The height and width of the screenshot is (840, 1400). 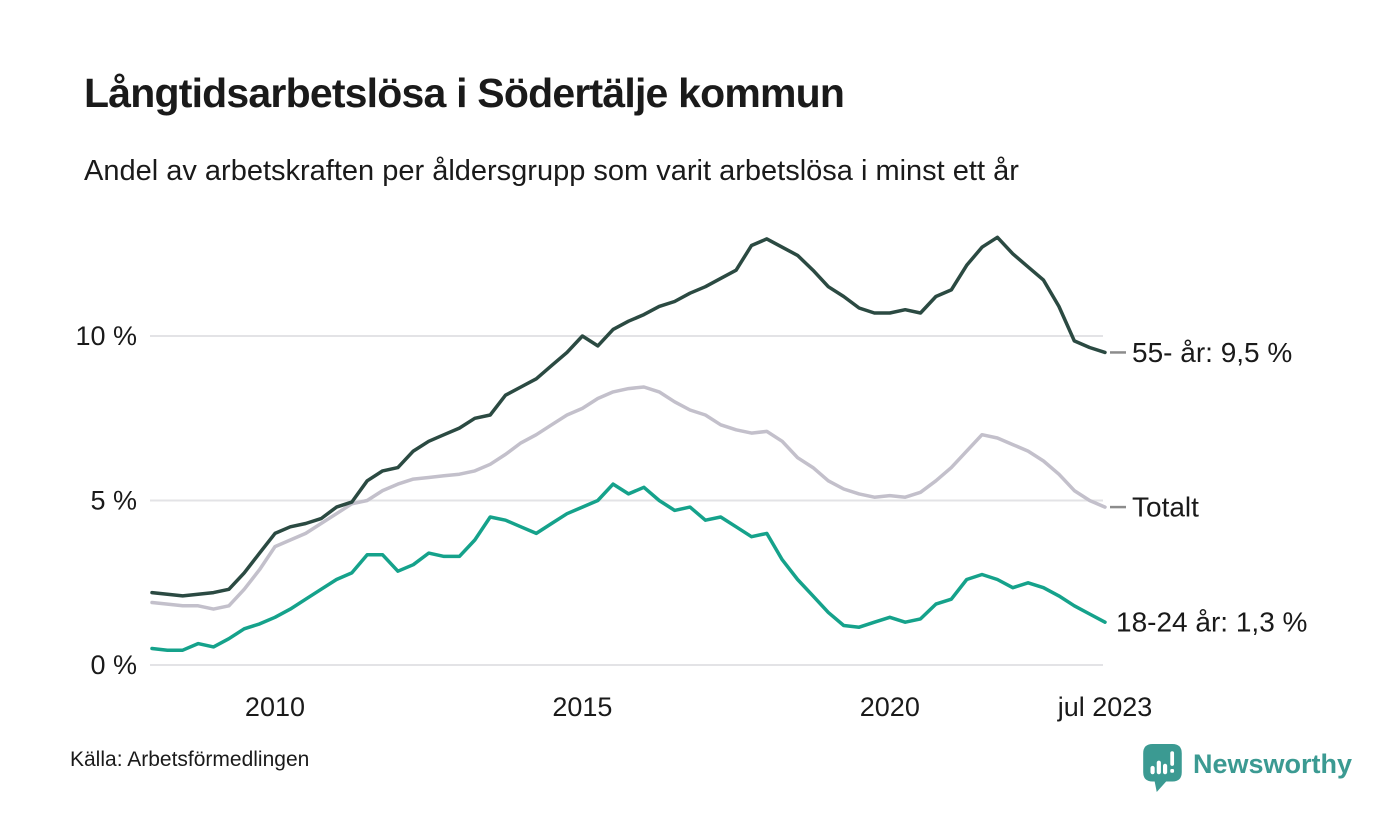 I want to click on logo-exclamation-line, so click(x=1172, y=758).